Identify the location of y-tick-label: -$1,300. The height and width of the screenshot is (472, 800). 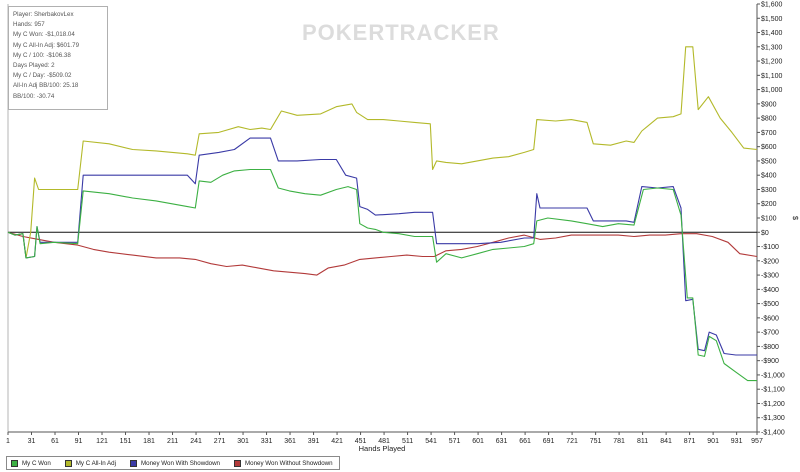
(773, 418).